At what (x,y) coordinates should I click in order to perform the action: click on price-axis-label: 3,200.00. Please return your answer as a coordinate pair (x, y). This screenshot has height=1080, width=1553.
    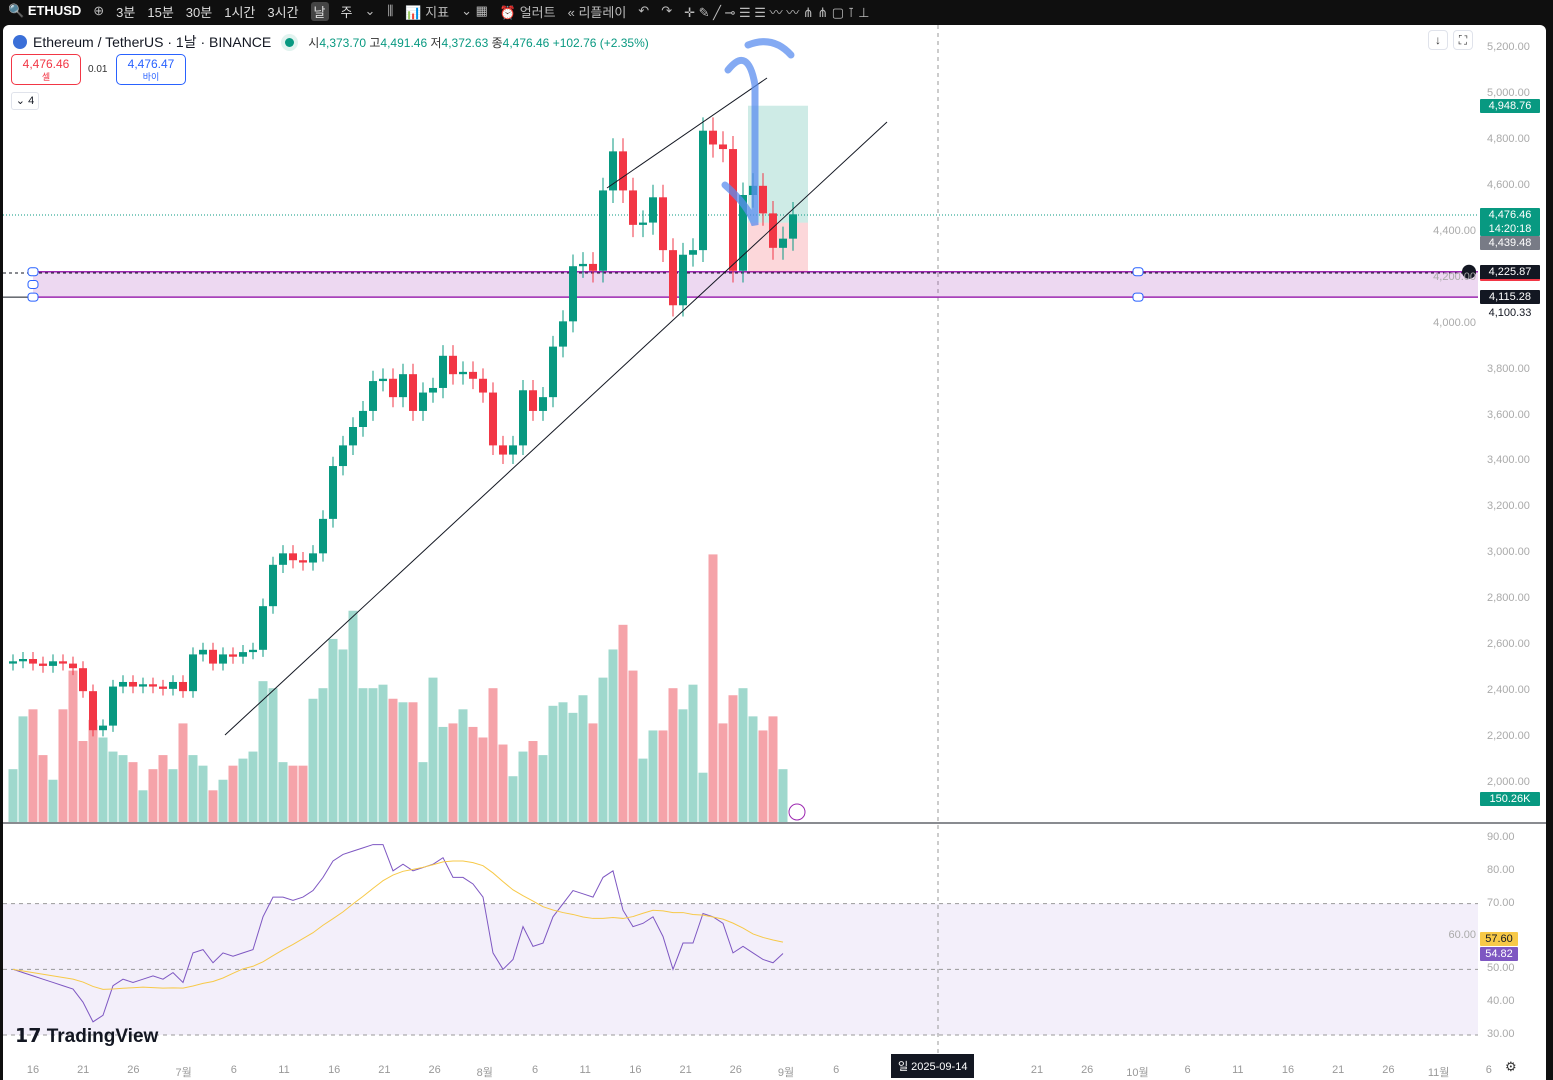
    Looking at the image, I should click on (1508, 506).